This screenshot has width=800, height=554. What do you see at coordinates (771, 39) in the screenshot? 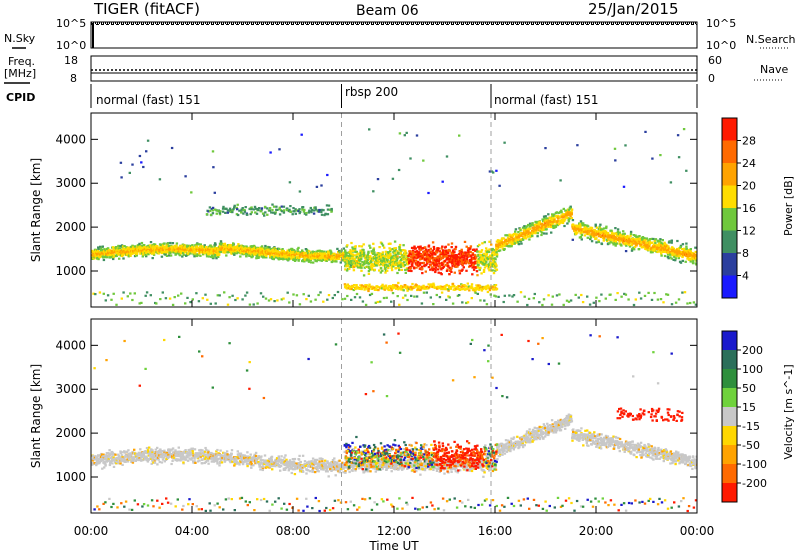
I see `nsearch-label: N.Search` at bounding box center [771, 39].